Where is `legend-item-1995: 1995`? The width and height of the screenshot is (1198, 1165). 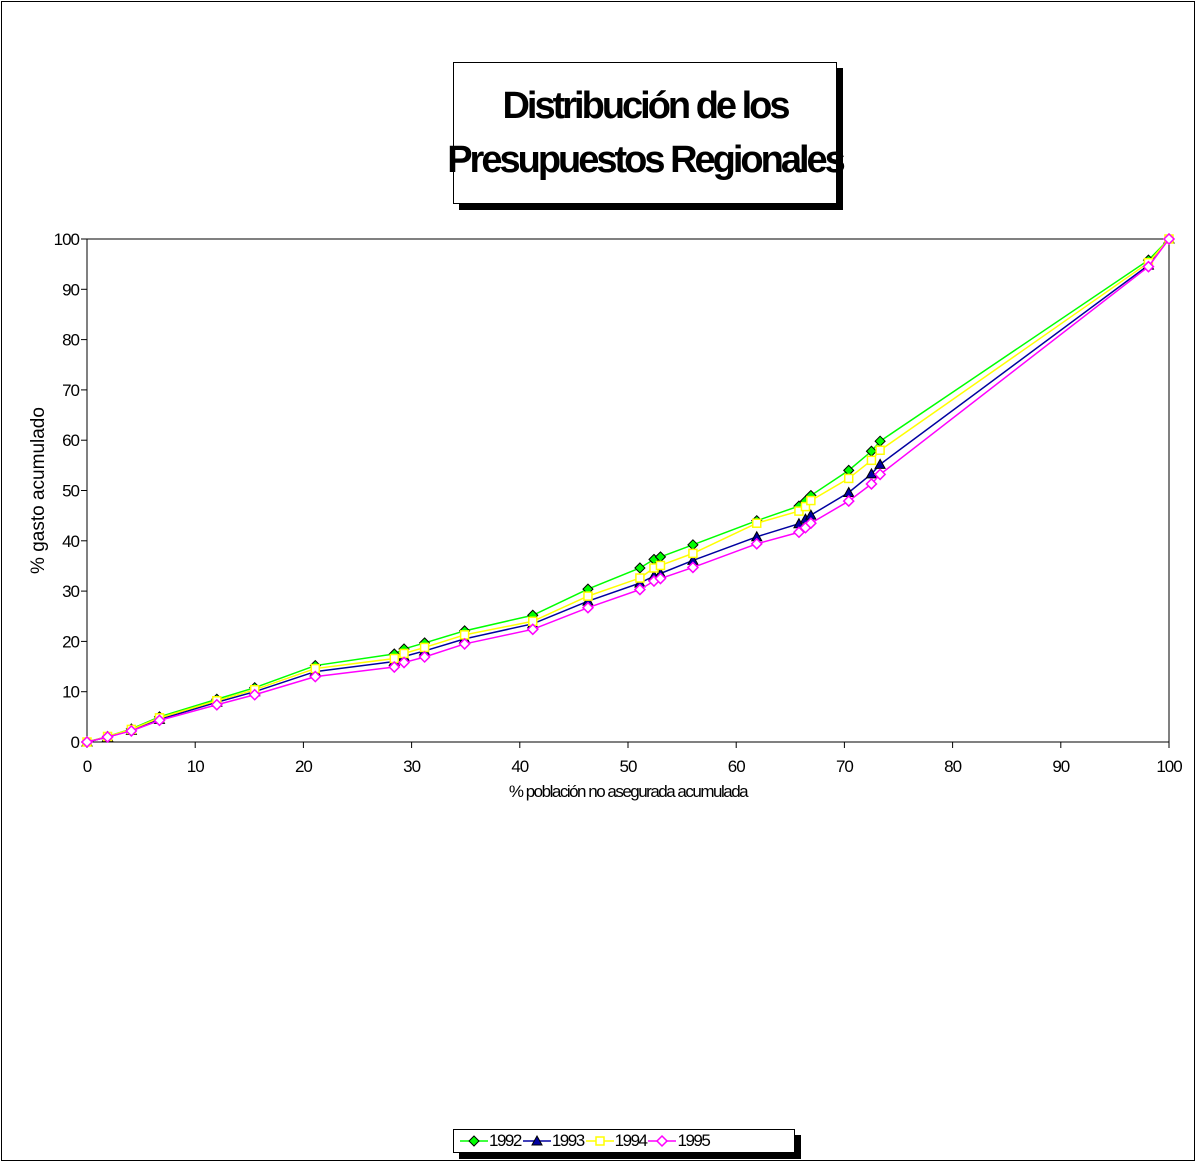 legend-item-1995: 1995 is located at coordinates (679, 1141).